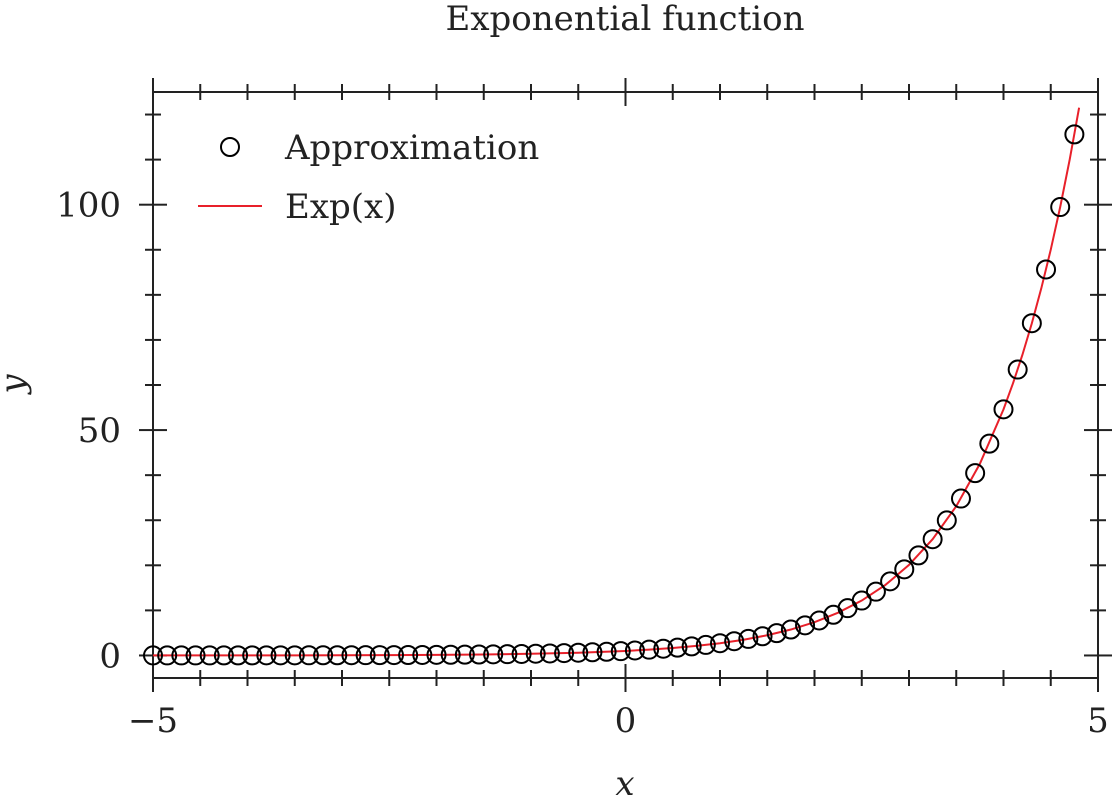 This screenshot has height=805, width=1113. I want to click on x-tick-label: 5, so click(1098, 721).